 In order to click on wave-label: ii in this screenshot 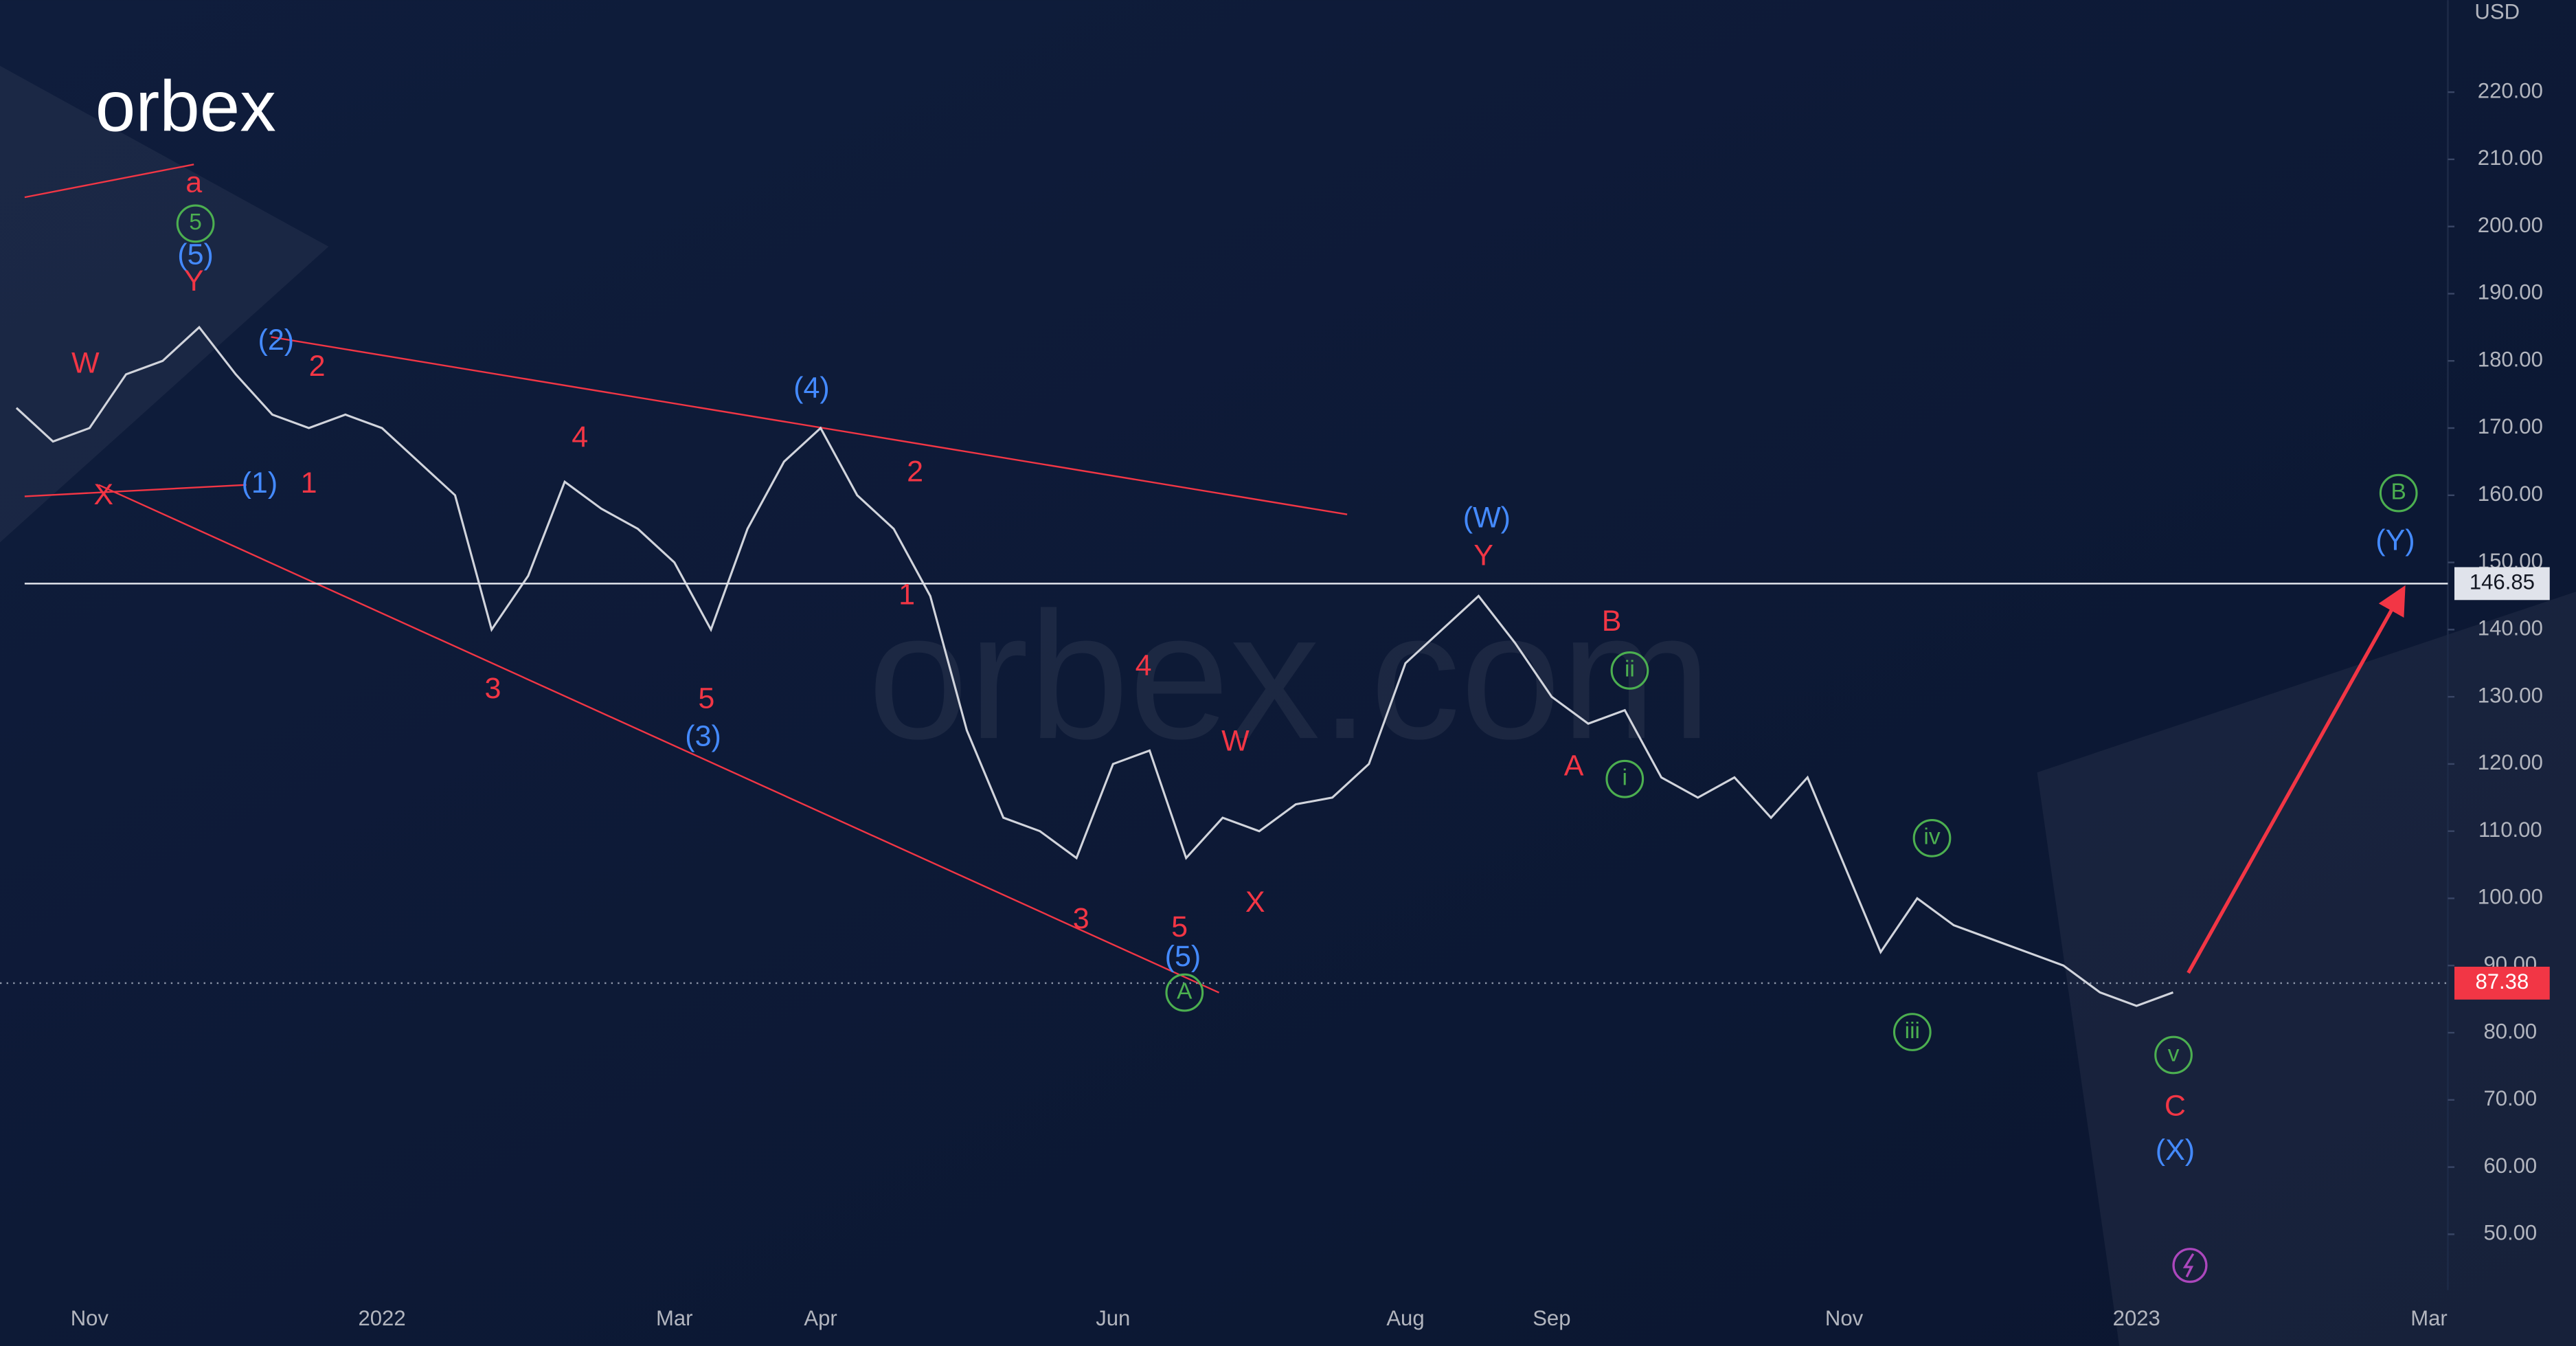, I will do `click(1630, 669)`.